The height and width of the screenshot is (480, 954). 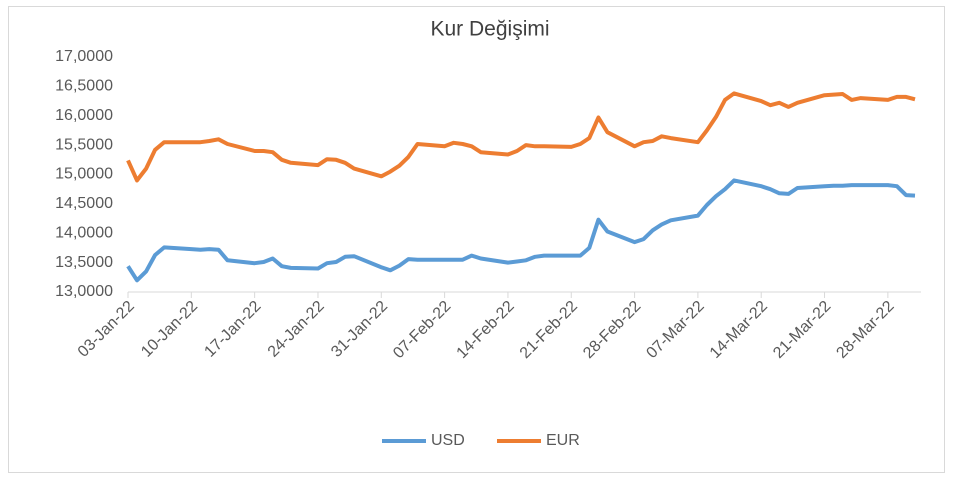 What do you see at coordinates (84, 174) in the screenshot?
I see `y-tick-label: 15,0000` at bounding box center [84, 174].